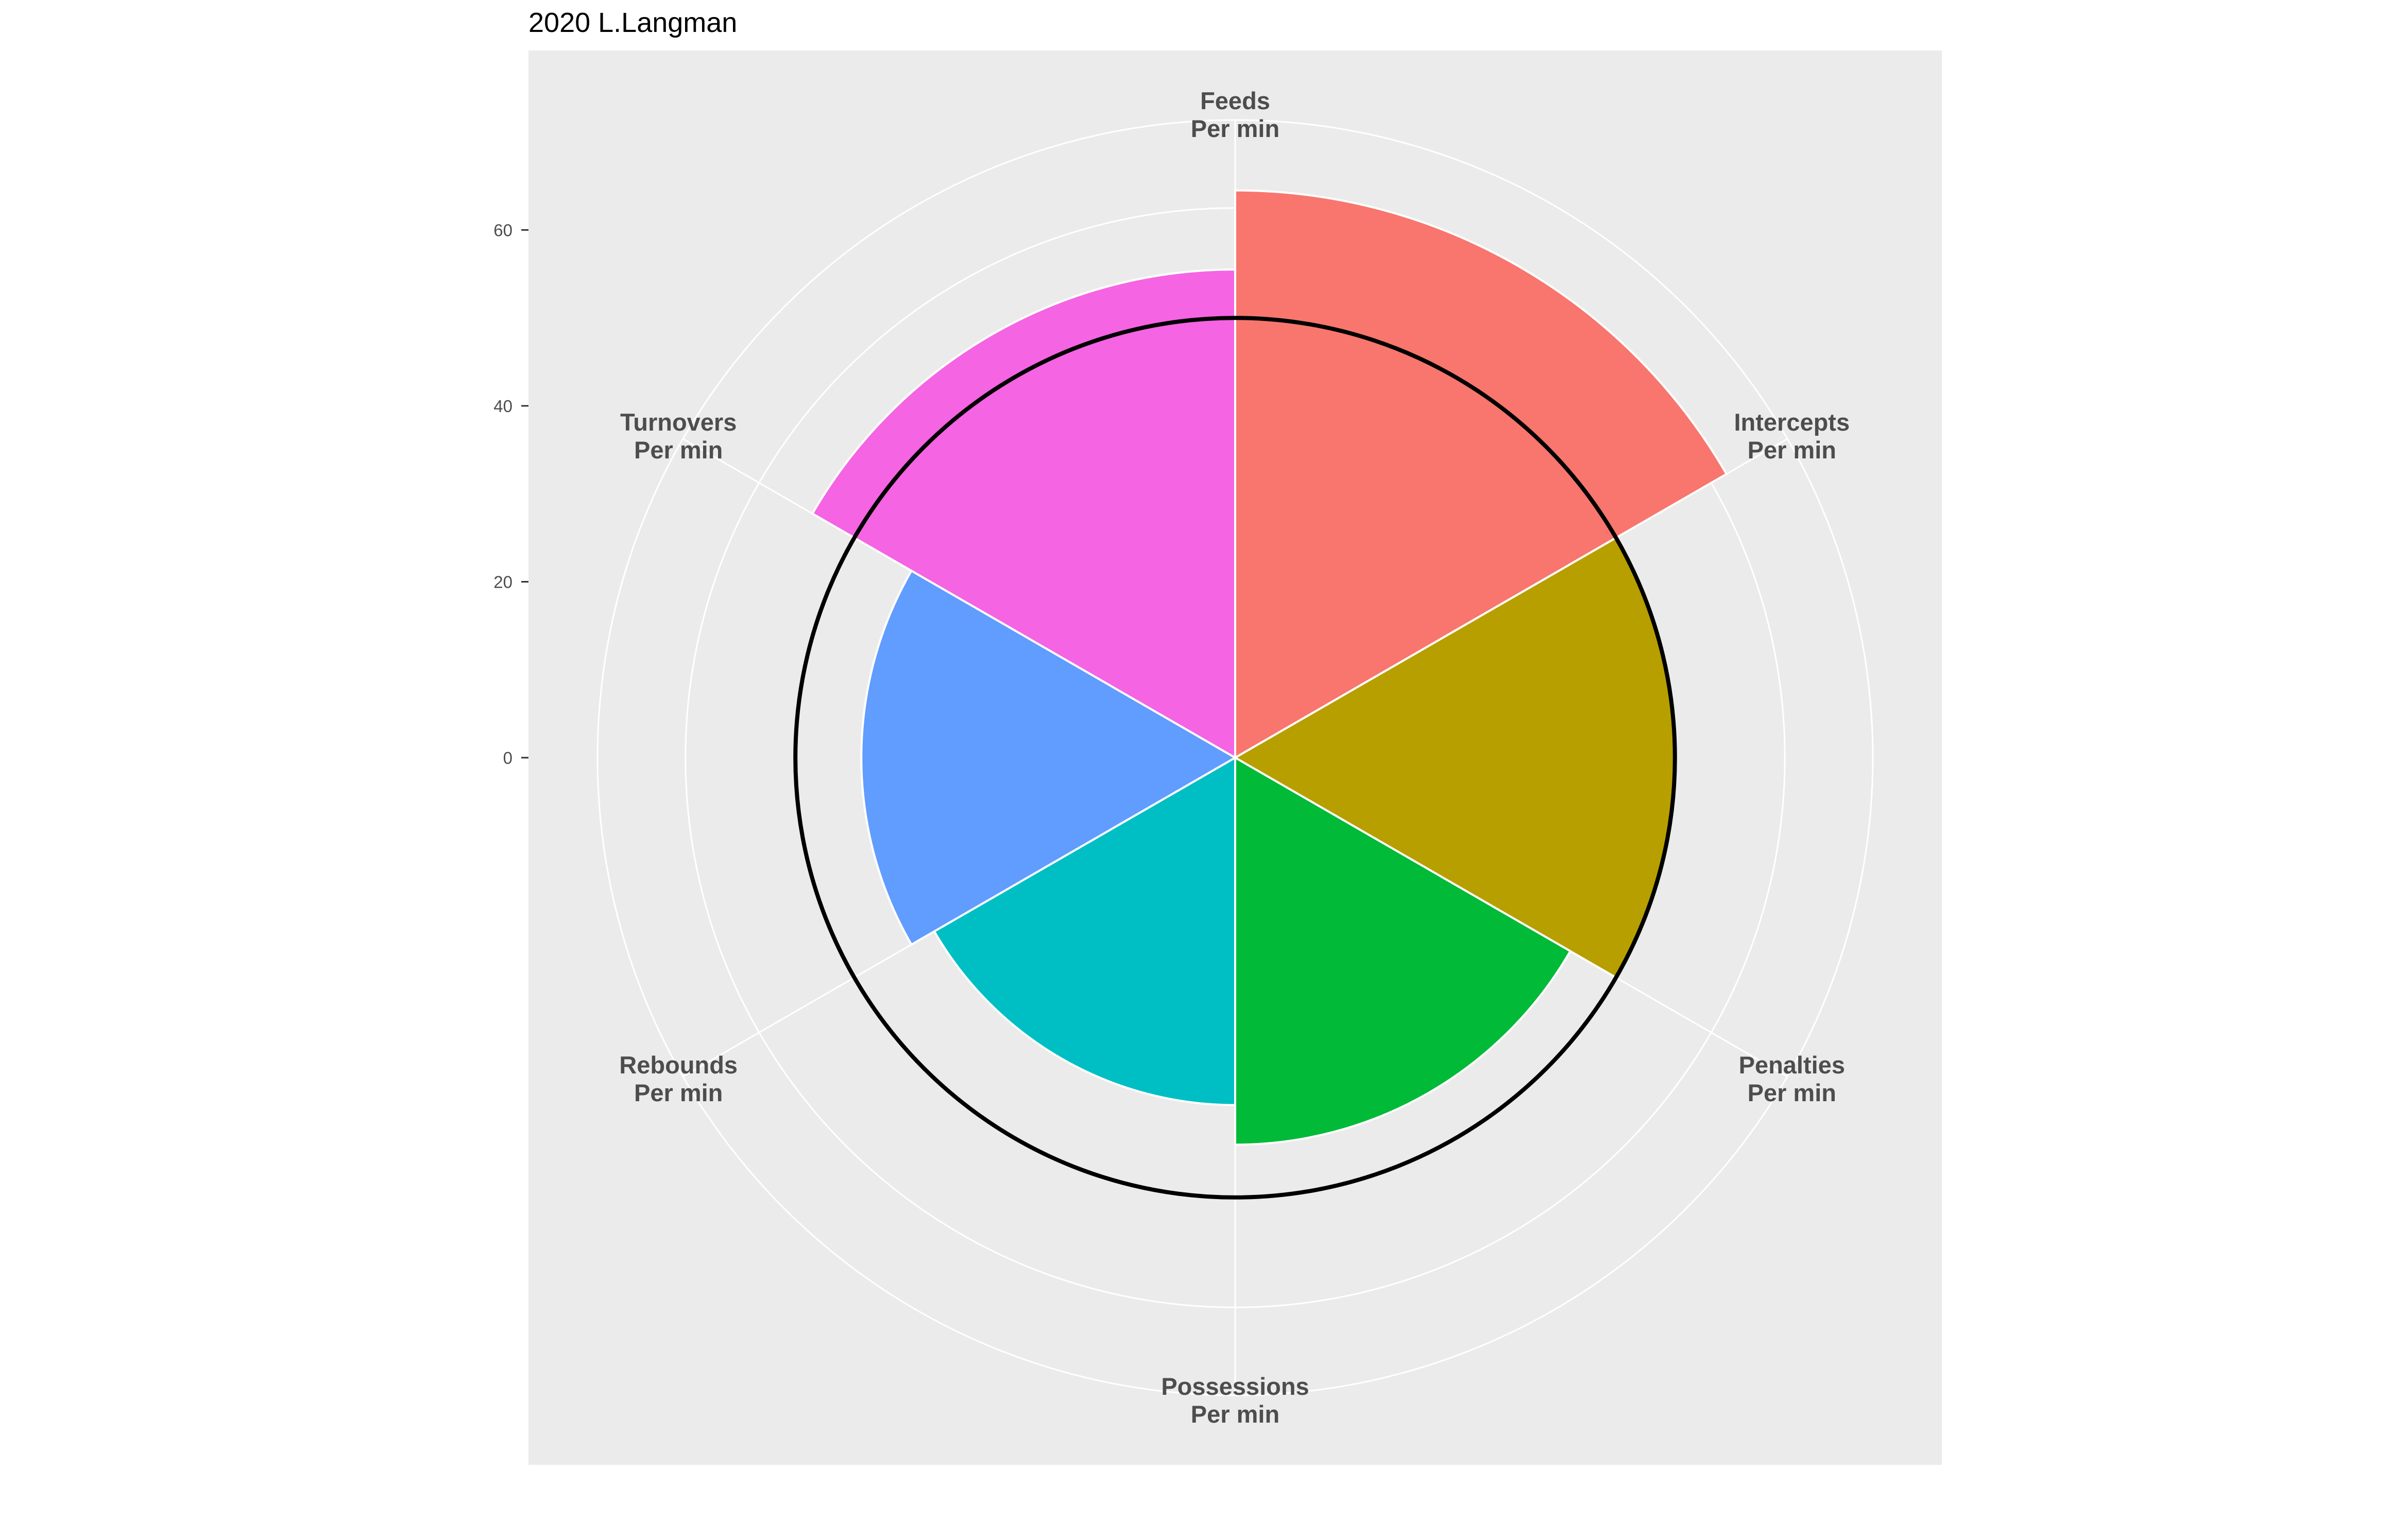  Describe the element at coordinates (1792, 422) in the screenshot. I see `category-label-line: Intercepts` at that location.